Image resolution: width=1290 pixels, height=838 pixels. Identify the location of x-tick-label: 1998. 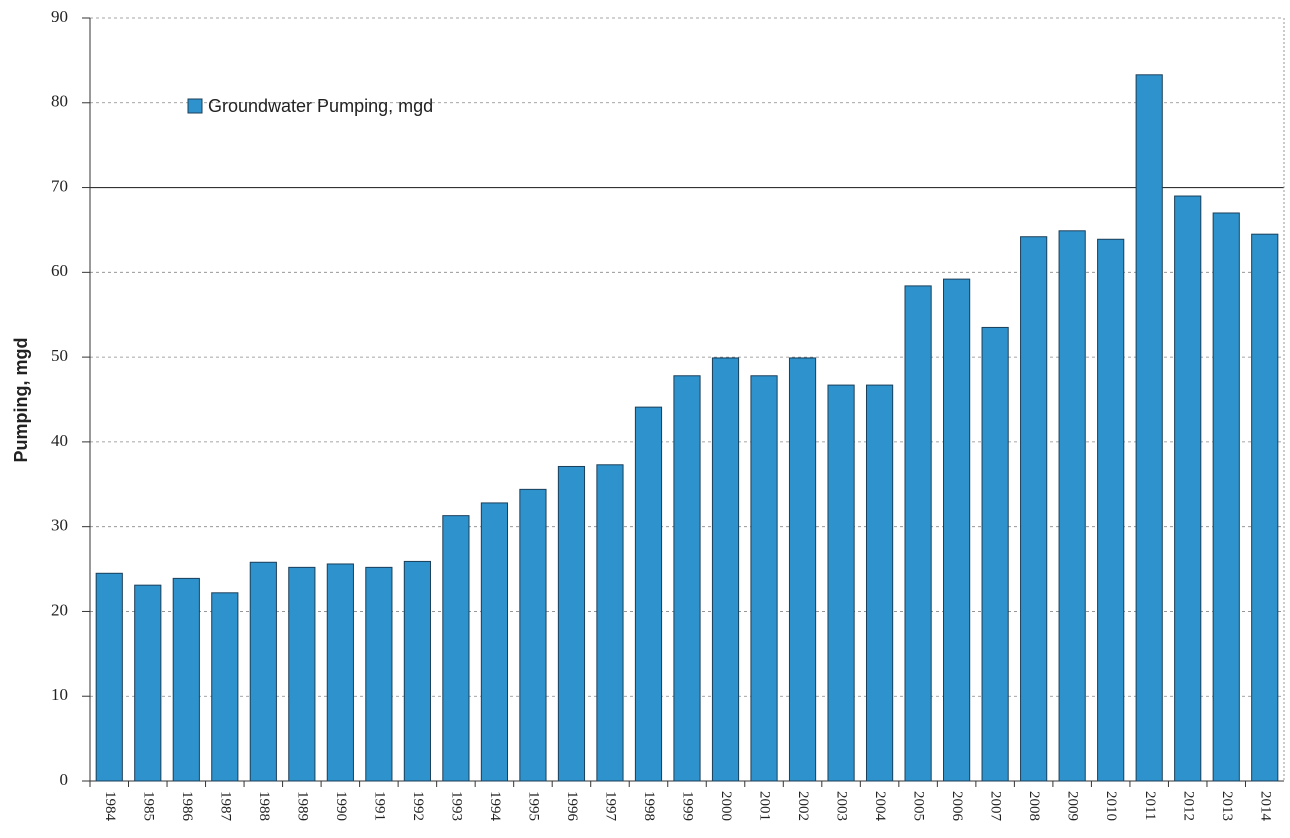
(649, 806).